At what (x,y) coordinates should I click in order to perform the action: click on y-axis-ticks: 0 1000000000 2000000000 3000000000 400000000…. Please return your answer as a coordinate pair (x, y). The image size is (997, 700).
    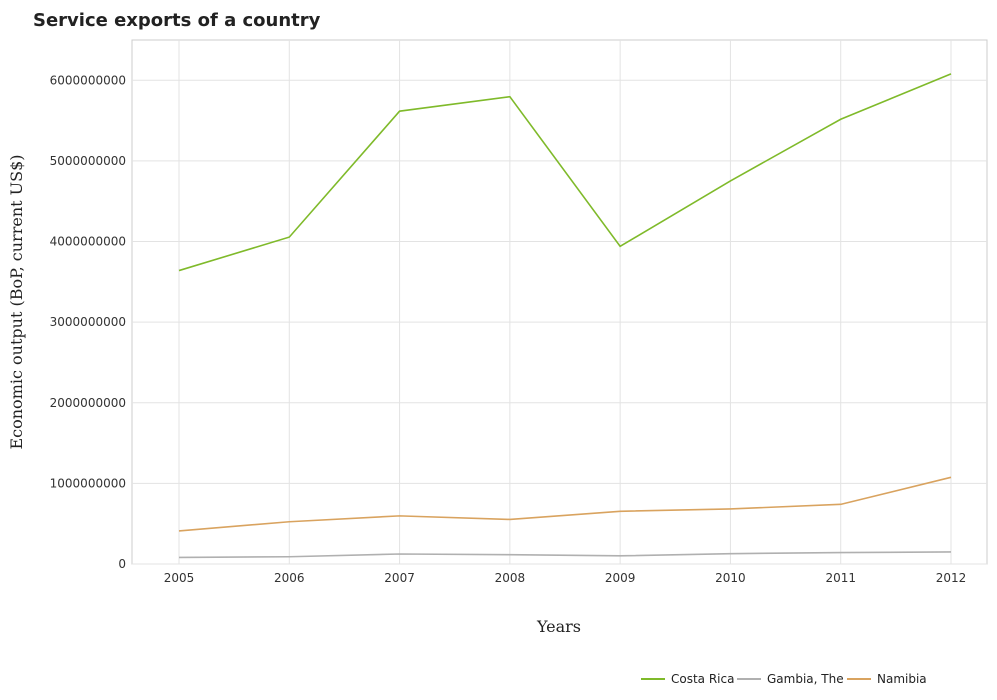
    Looking at the image, I should click on (88, 322).